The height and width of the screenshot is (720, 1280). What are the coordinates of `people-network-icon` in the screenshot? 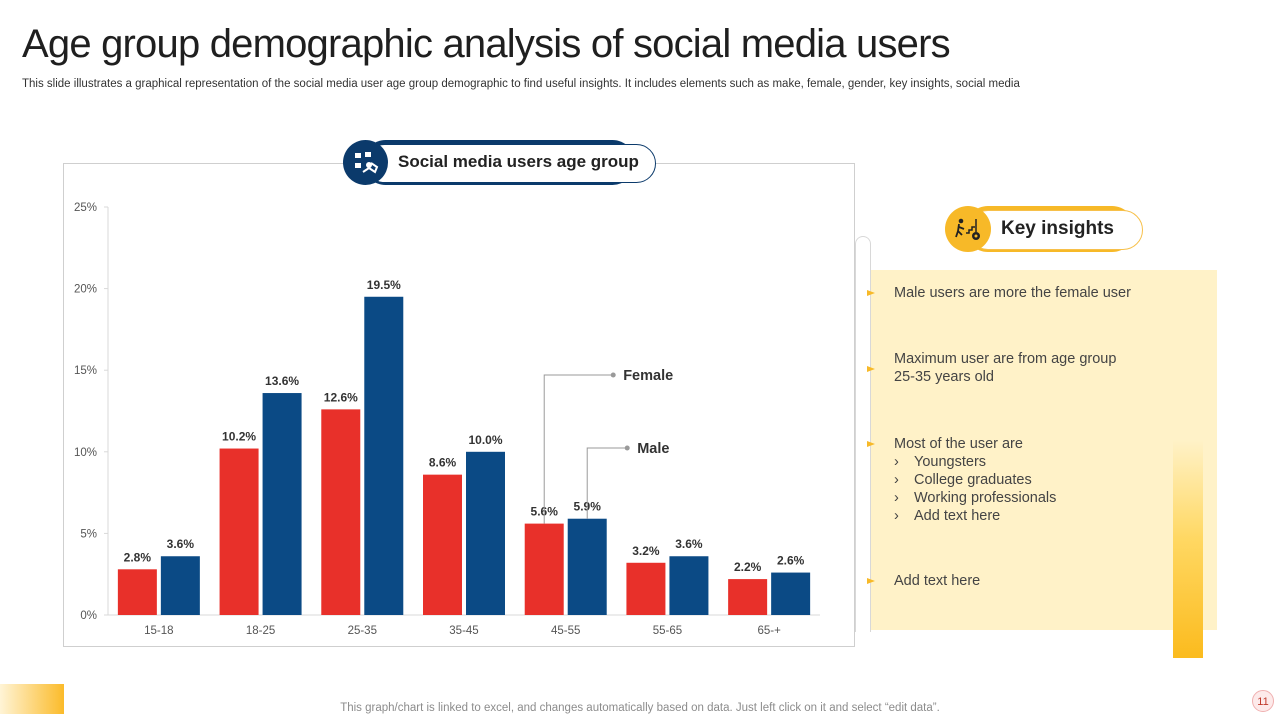 It's located at (365, 162).